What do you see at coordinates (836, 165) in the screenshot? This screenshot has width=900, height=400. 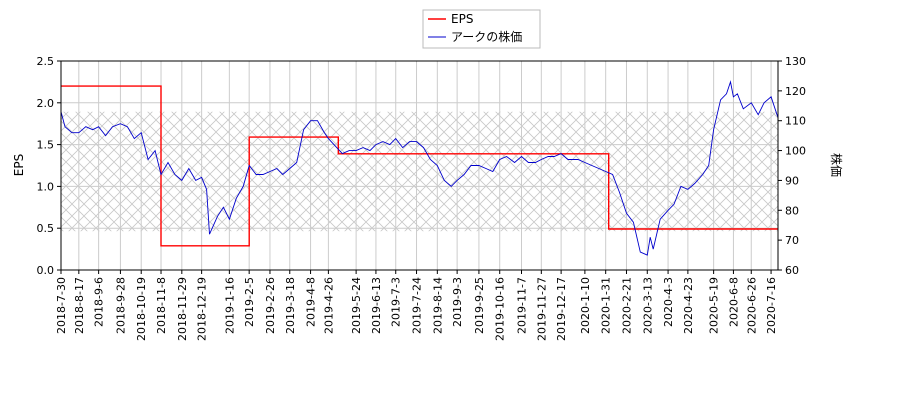 I see `y-axis-label-right: 株価` at bounding box center [836, 165].